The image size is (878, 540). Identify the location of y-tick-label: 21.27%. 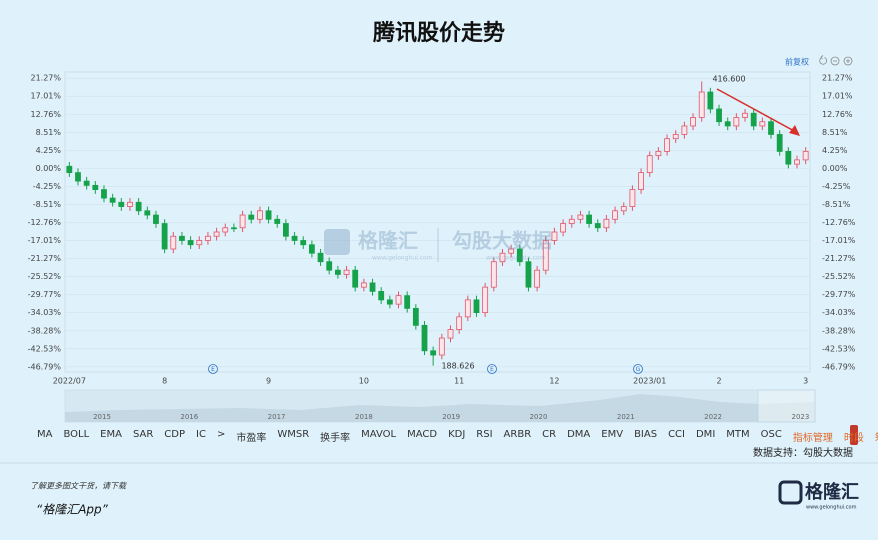
(45, 78).